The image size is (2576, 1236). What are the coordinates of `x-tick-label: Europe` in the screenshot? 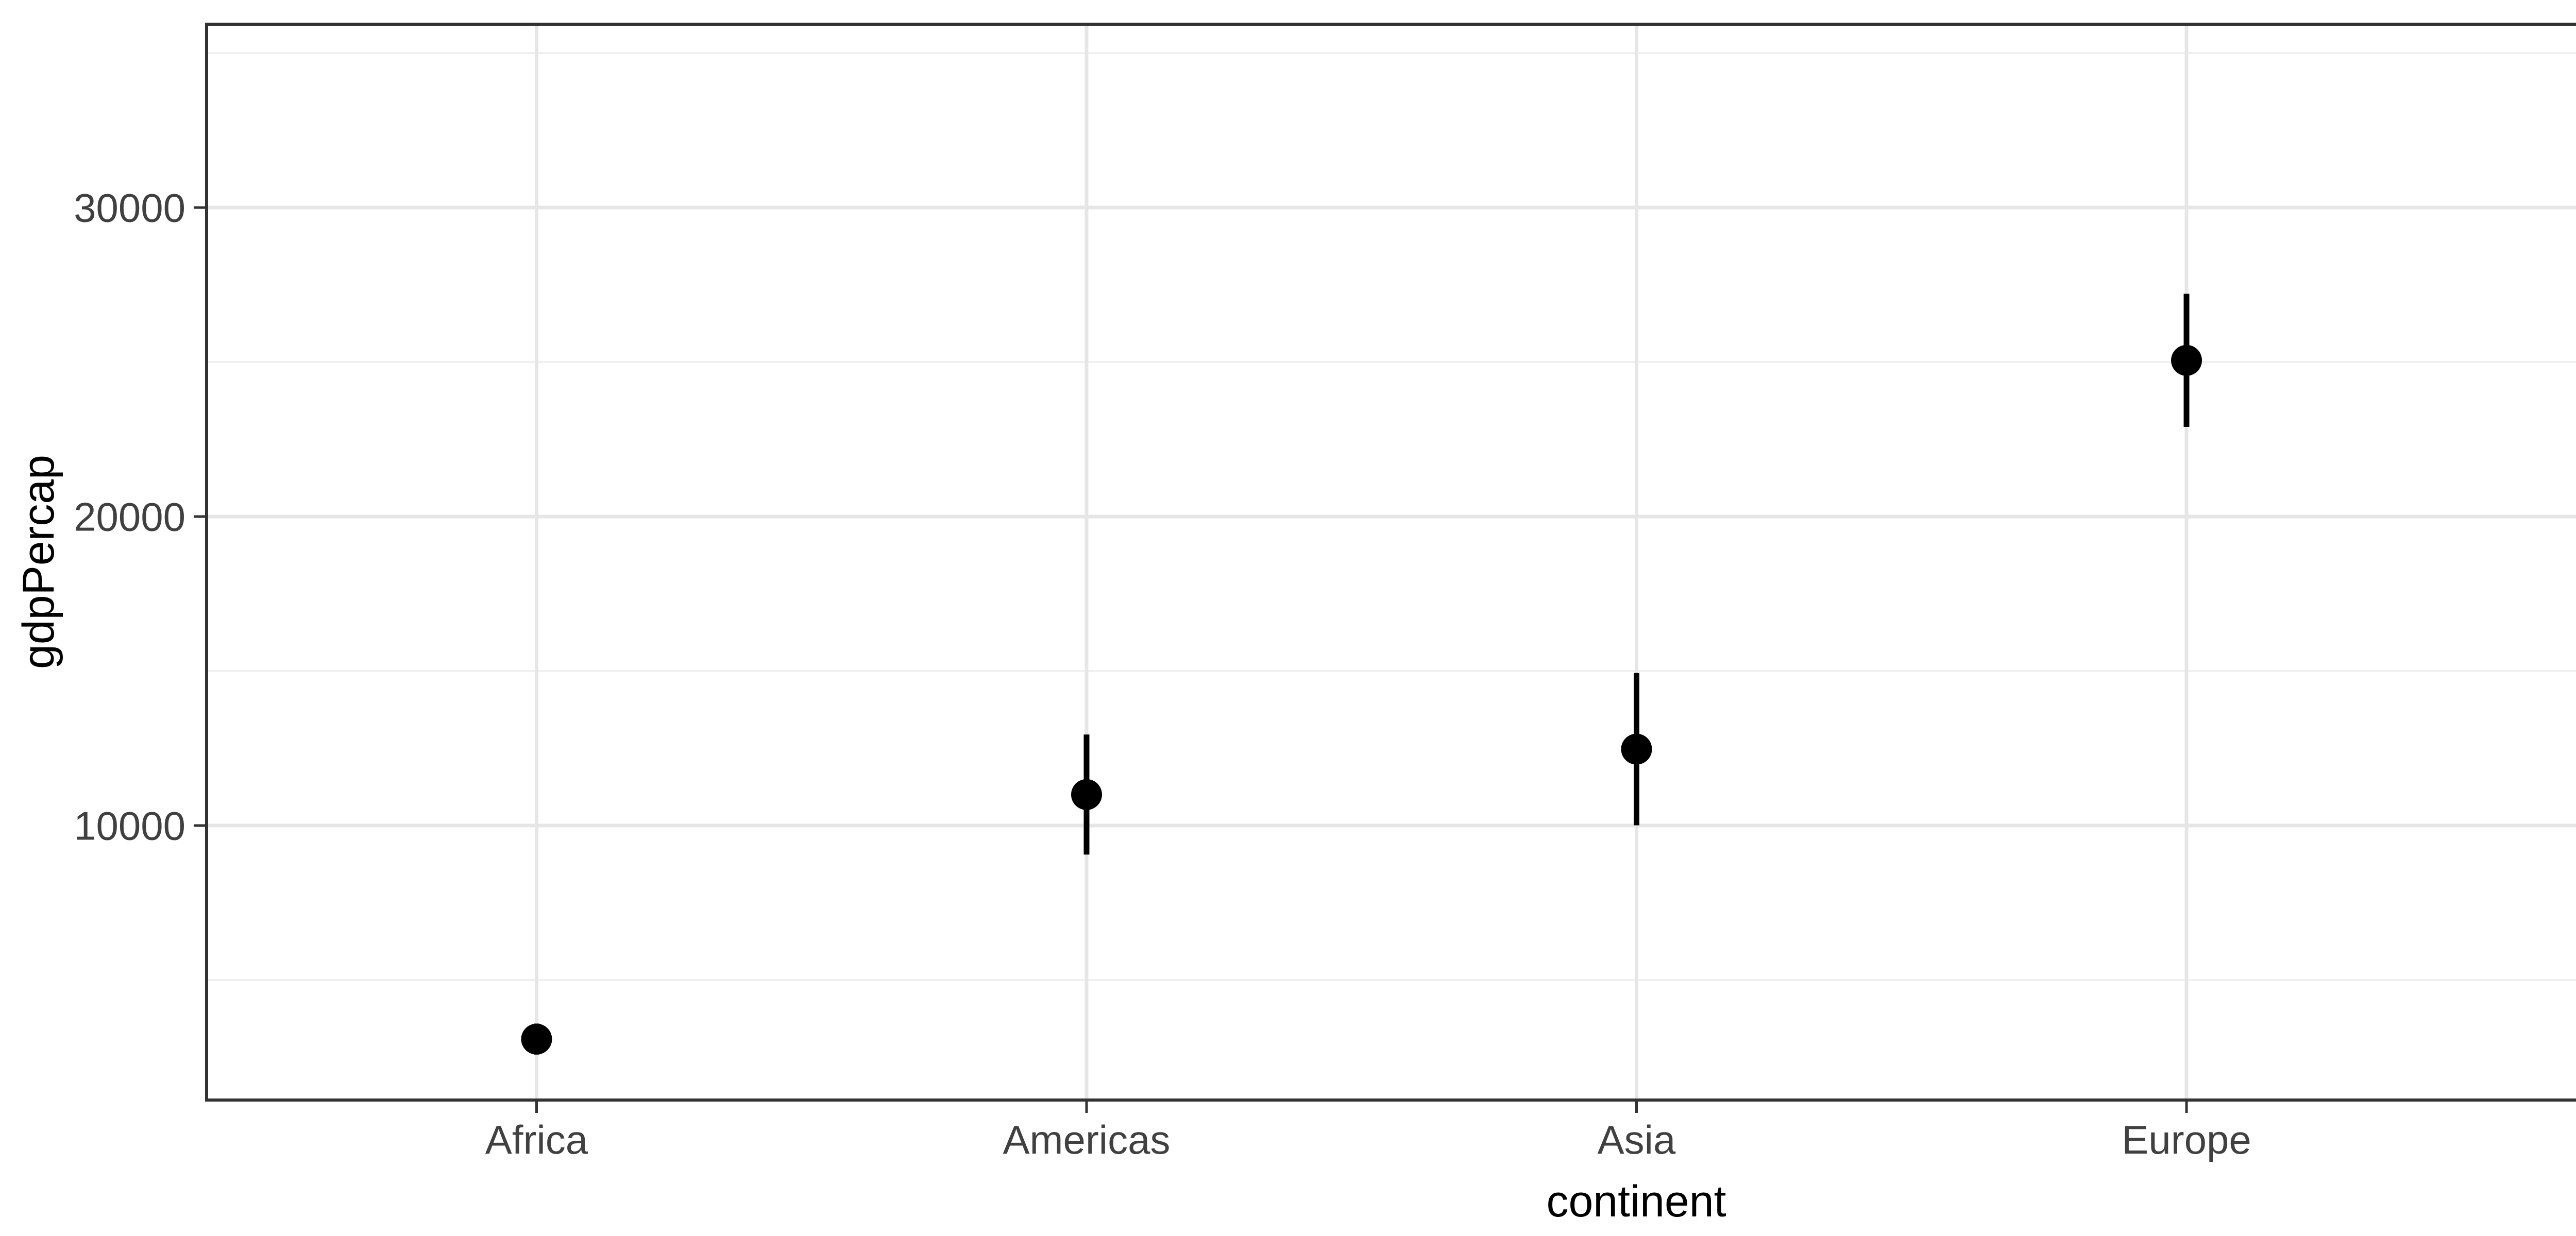 It's located at (2186, 1140).